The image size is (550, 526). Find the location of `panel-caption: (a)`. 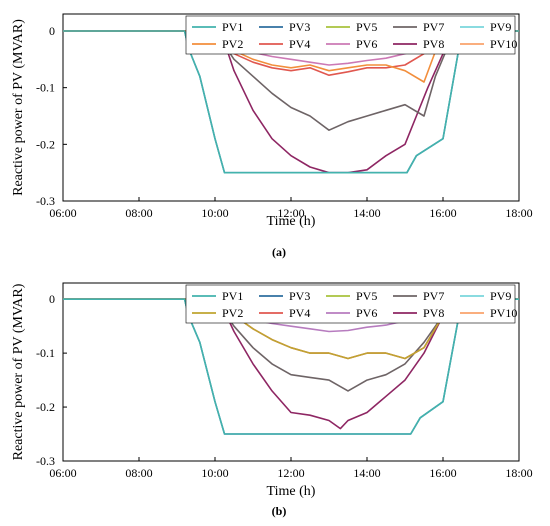

panel-caption: (a) is located at coordinates (279, 252).